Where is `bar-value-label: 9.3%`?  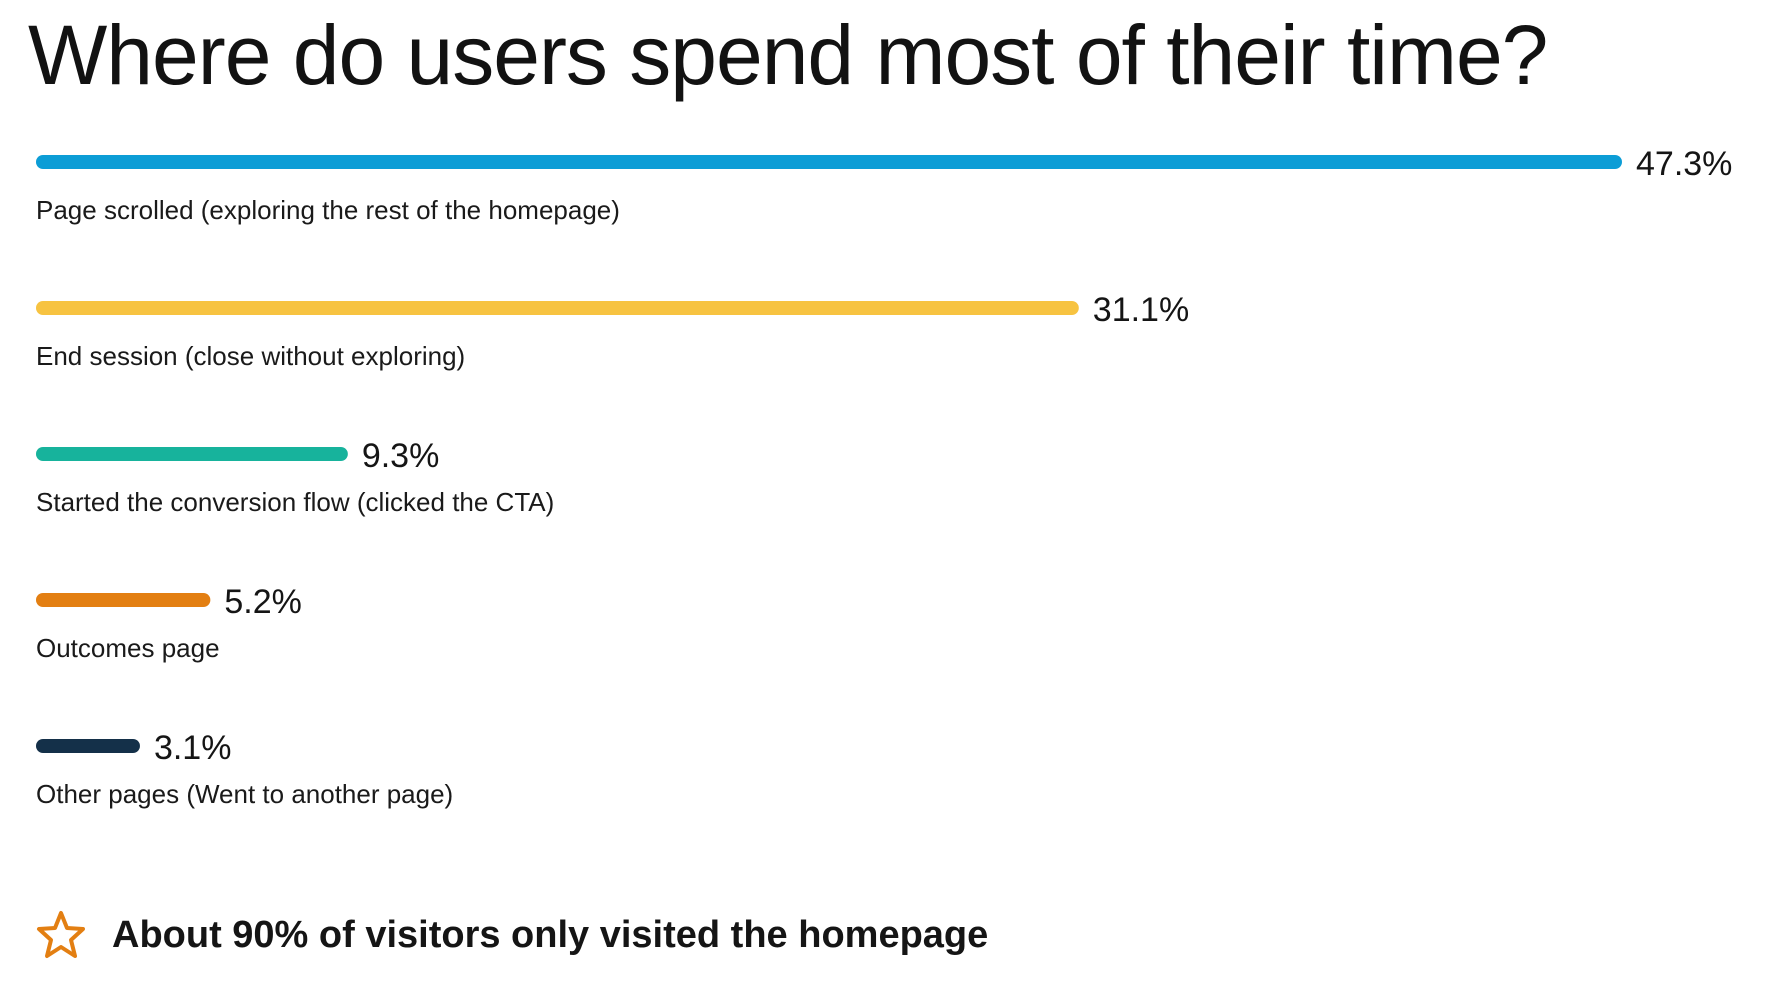 bar-value-label: 9.3% is located at coordinates (401, 456).